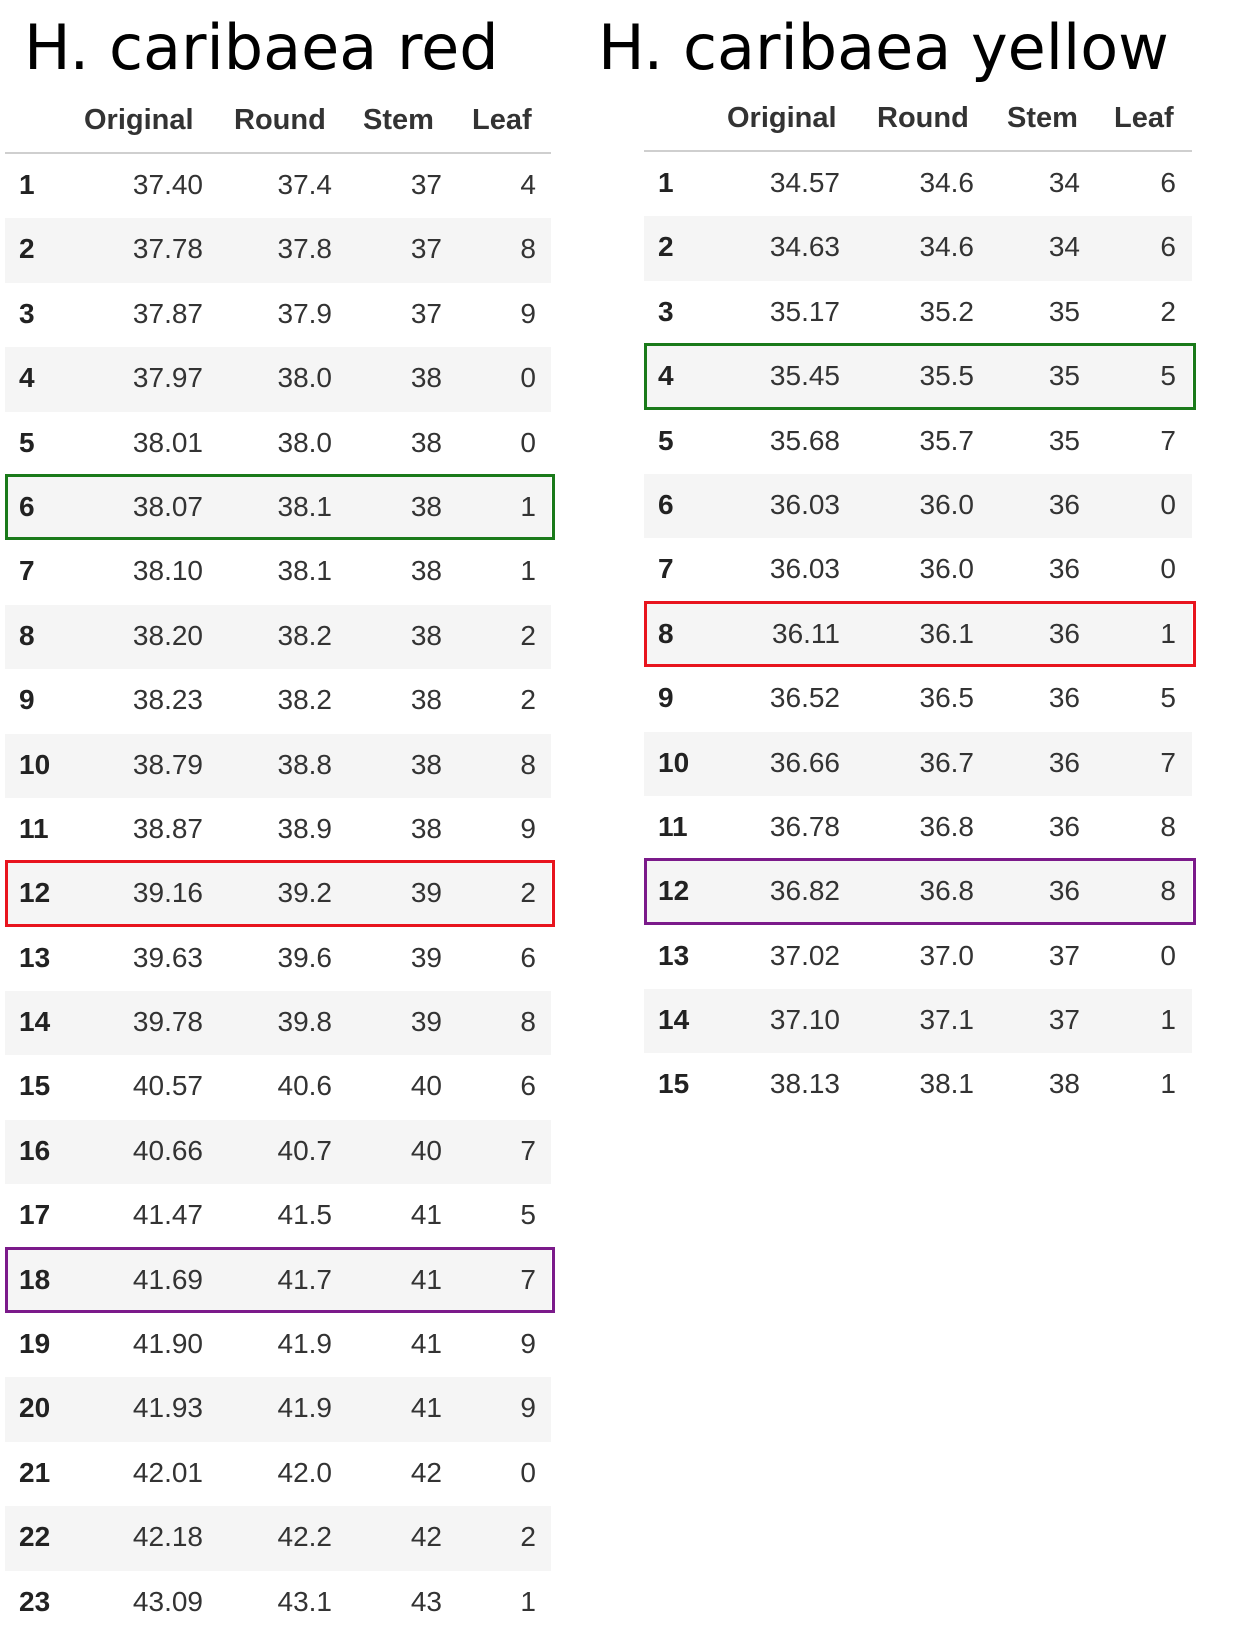  What do you see at coordinates (666, 247) in the screenshot?
I see `row-index: 2` at bounding box center [666, 247].